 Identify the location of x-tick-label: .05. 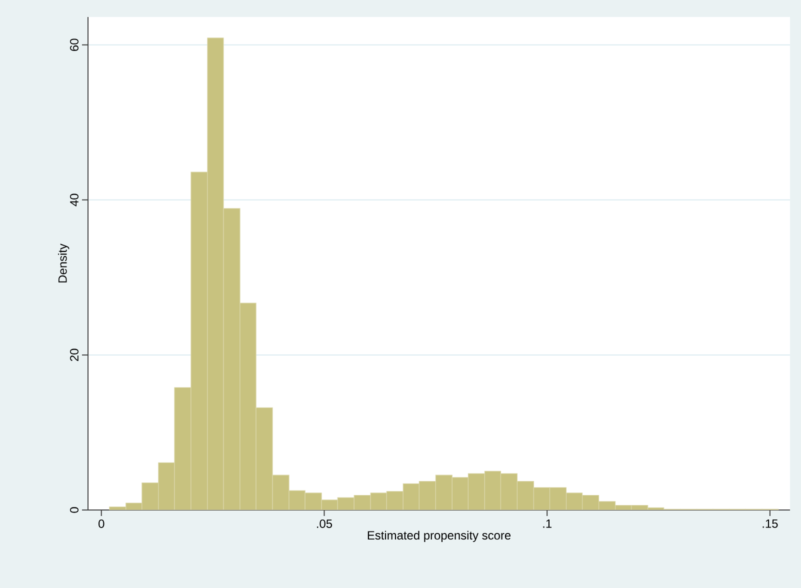
(324, 524).